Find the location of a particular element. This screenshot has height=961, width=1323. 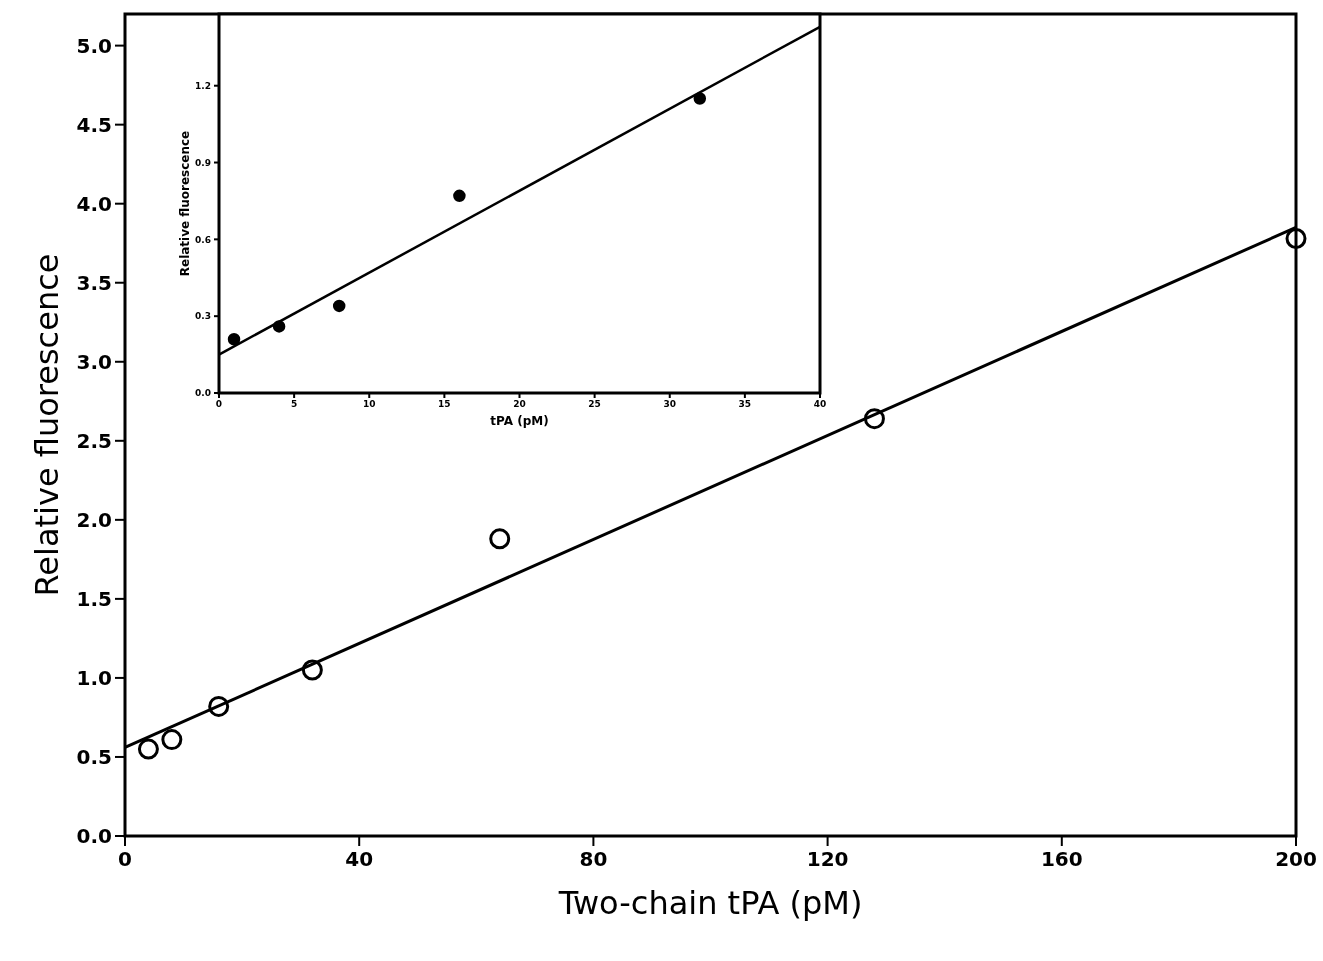

y-tick-label: 2.0 is located at coordinates (94, 519).